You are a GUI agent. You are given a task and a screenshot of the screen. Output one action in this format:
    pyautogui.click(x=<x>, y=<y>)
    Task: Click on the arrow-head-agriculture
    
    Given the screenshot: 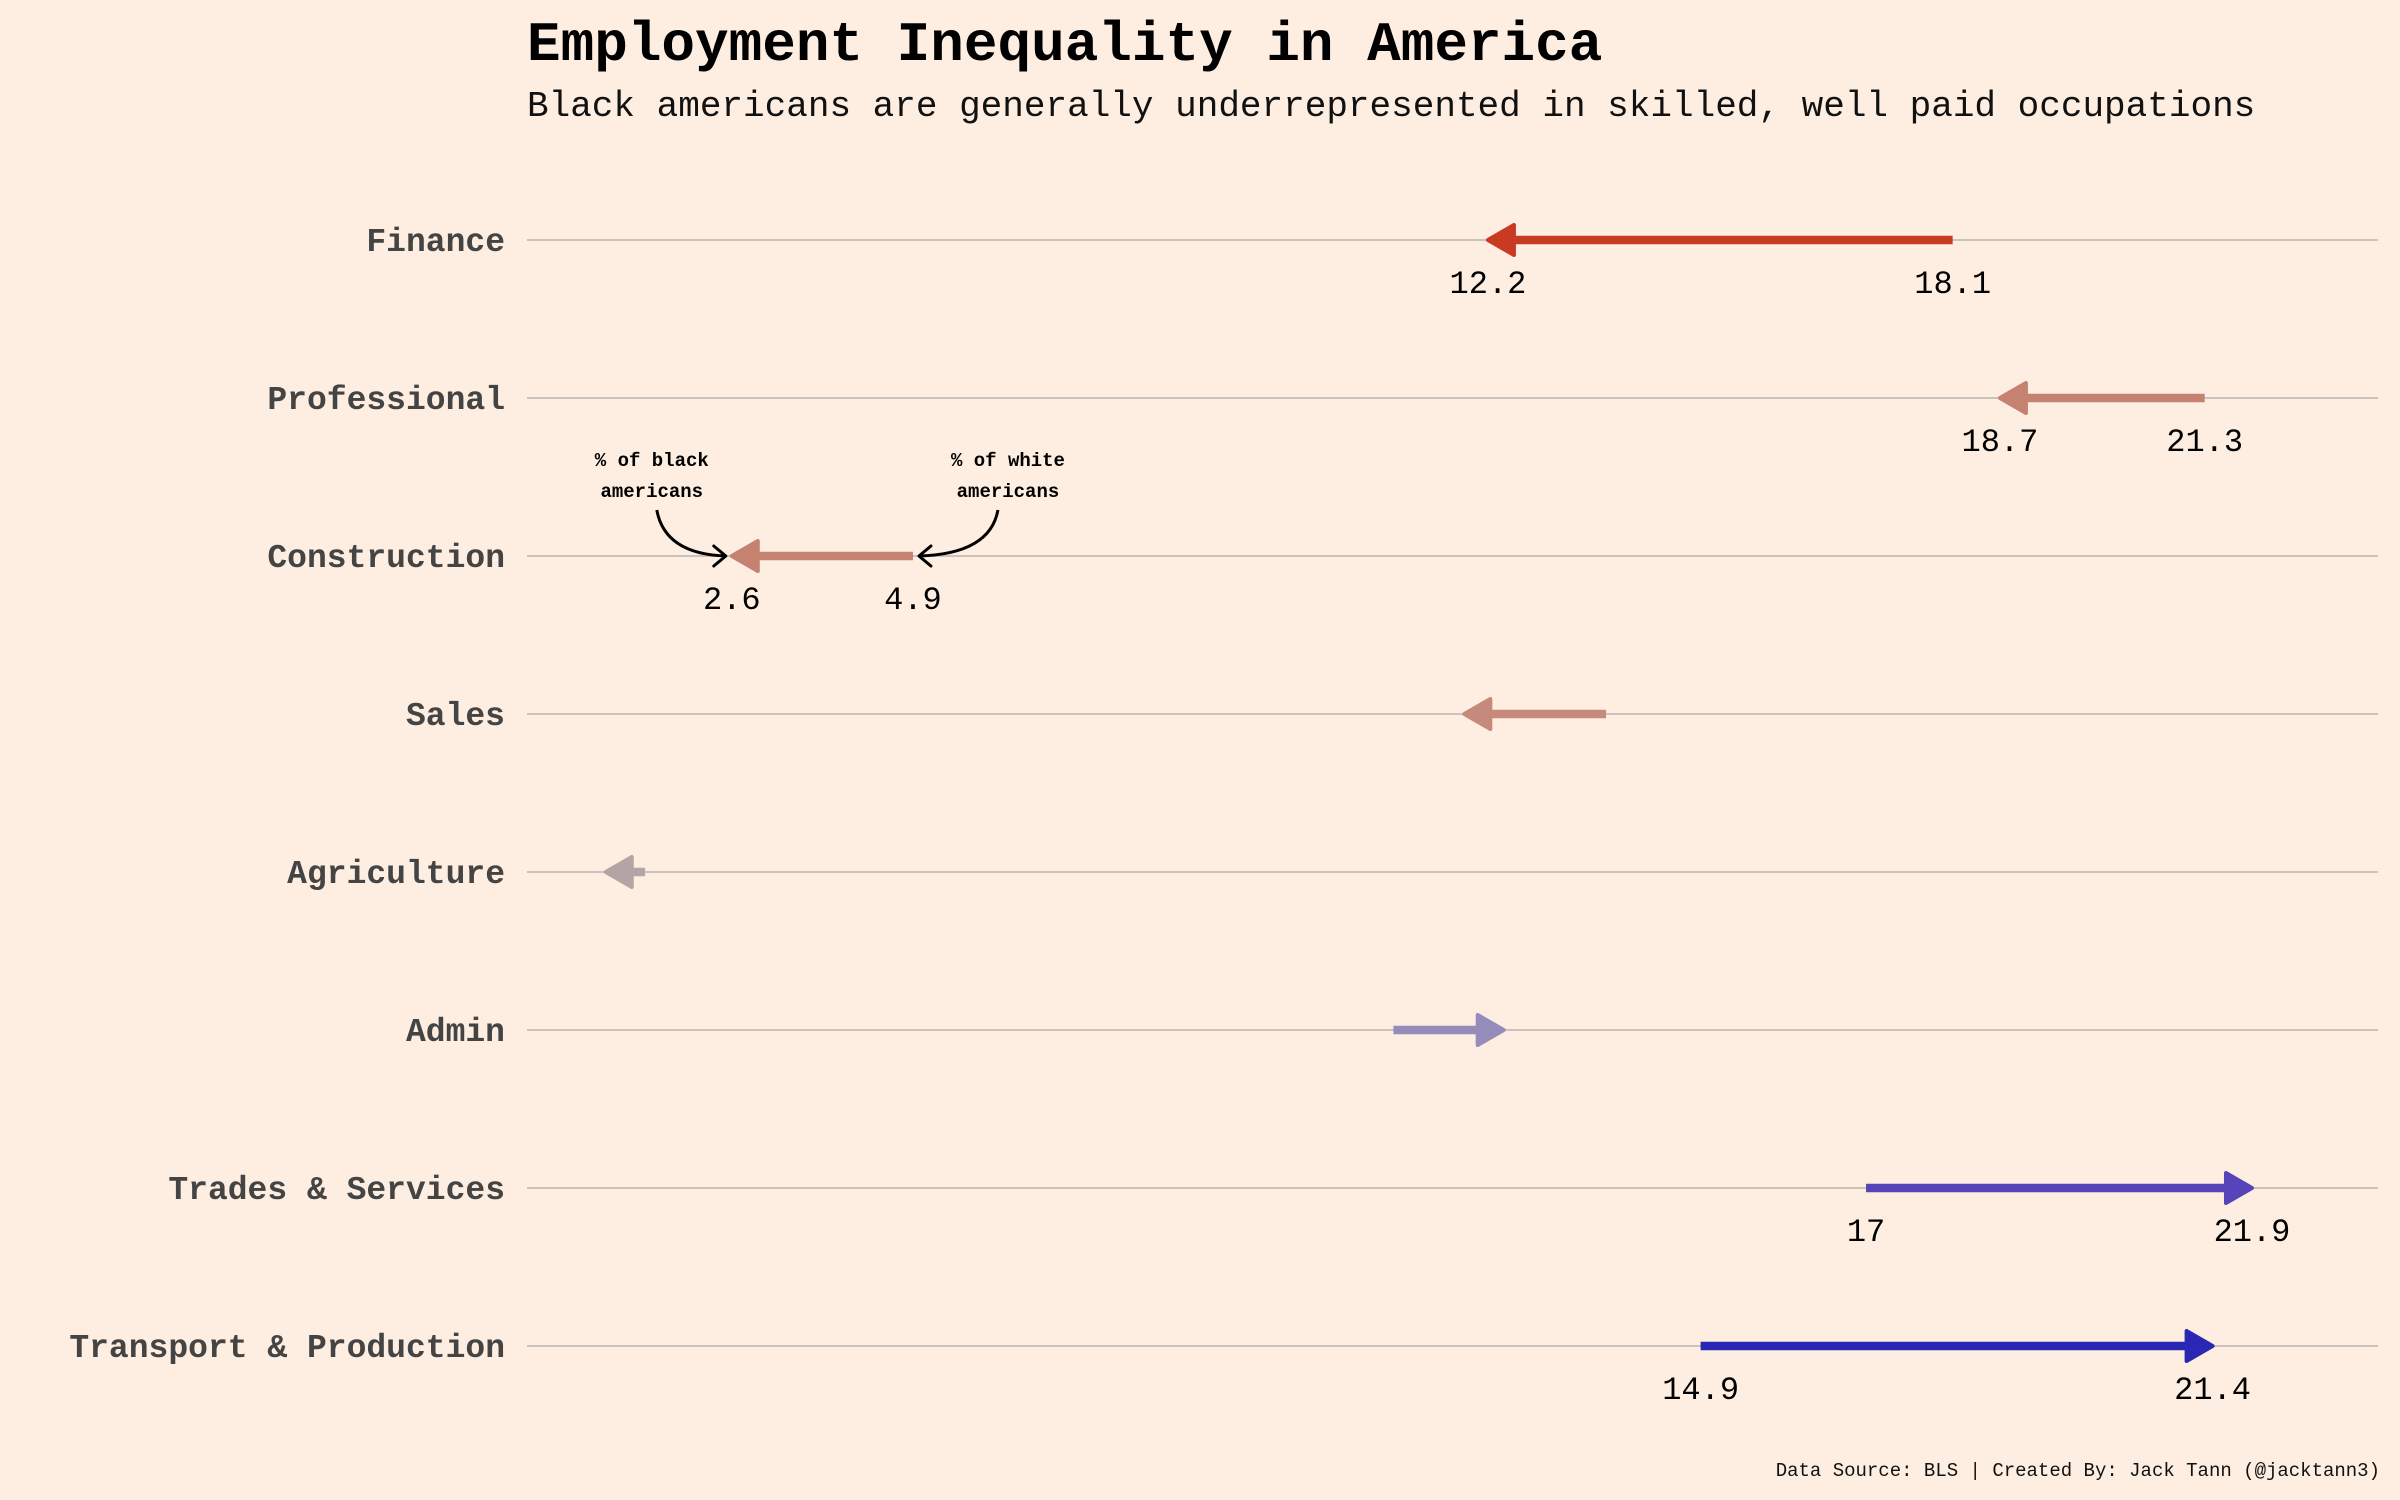 What is the action you would take?
    pyautogui.click(x=618, y=872)
    